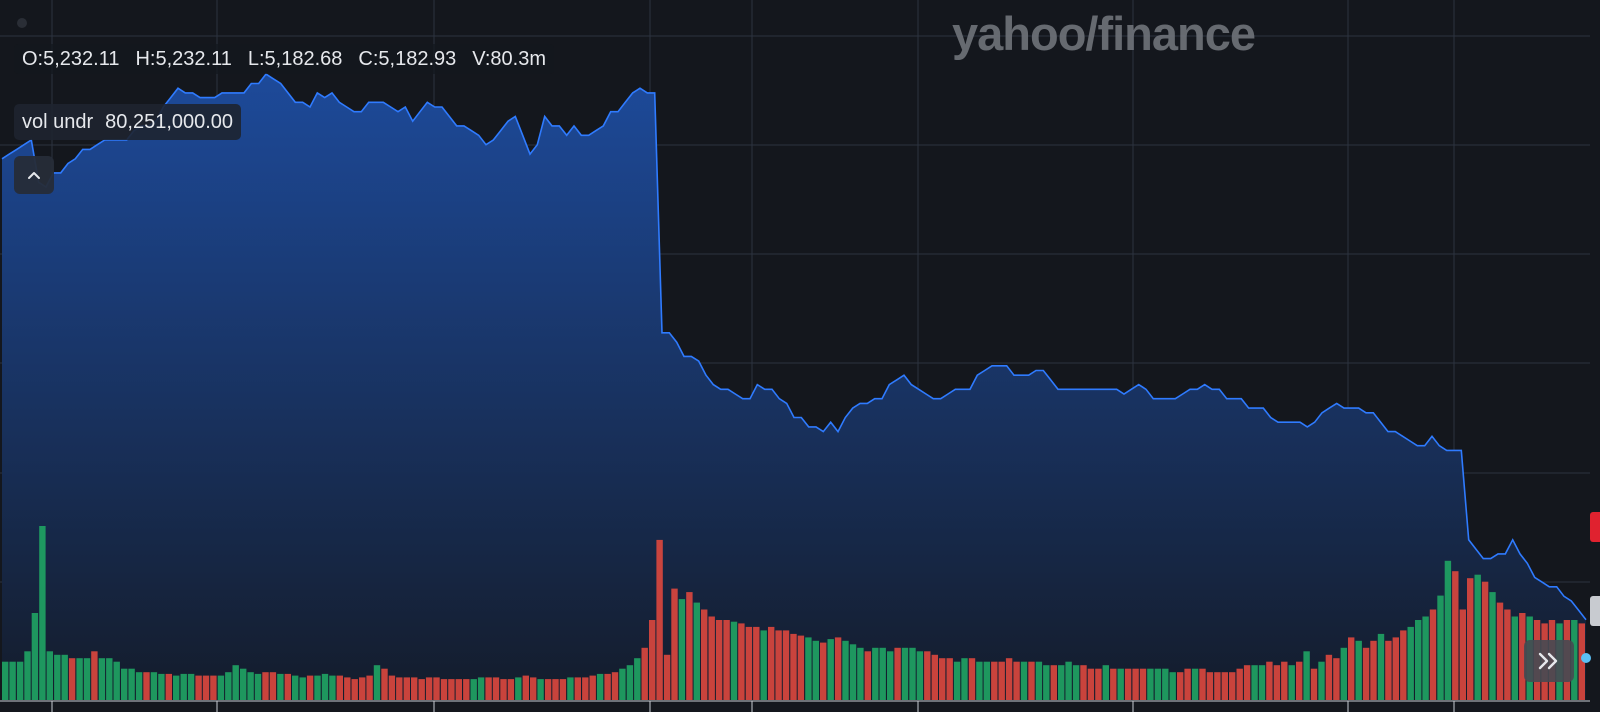 This screenshot has width=1600, height=712. Describe the element at coordinates (58, 121) in the screenshot. I see `study-label: vol undr` at that location.